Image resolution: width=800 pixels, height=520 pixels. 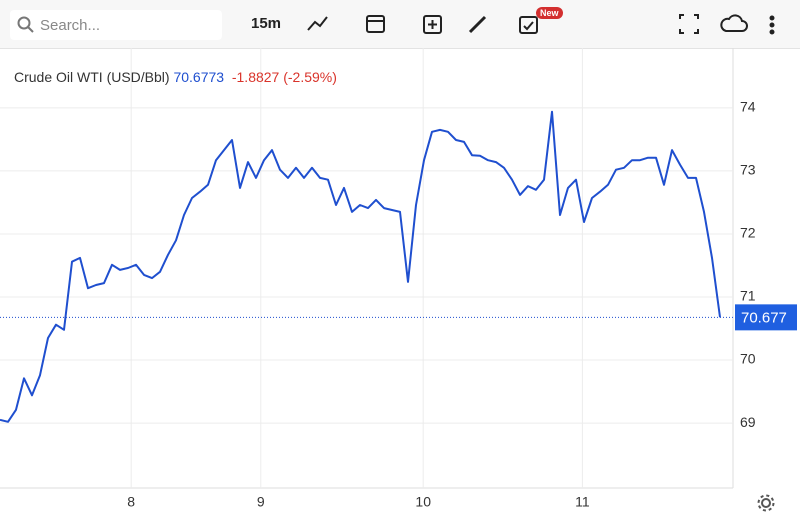 What do you see at coordinates (541, 24) in the screenshot?
I see `toolbar-icons` at bounding box center [541, 24].